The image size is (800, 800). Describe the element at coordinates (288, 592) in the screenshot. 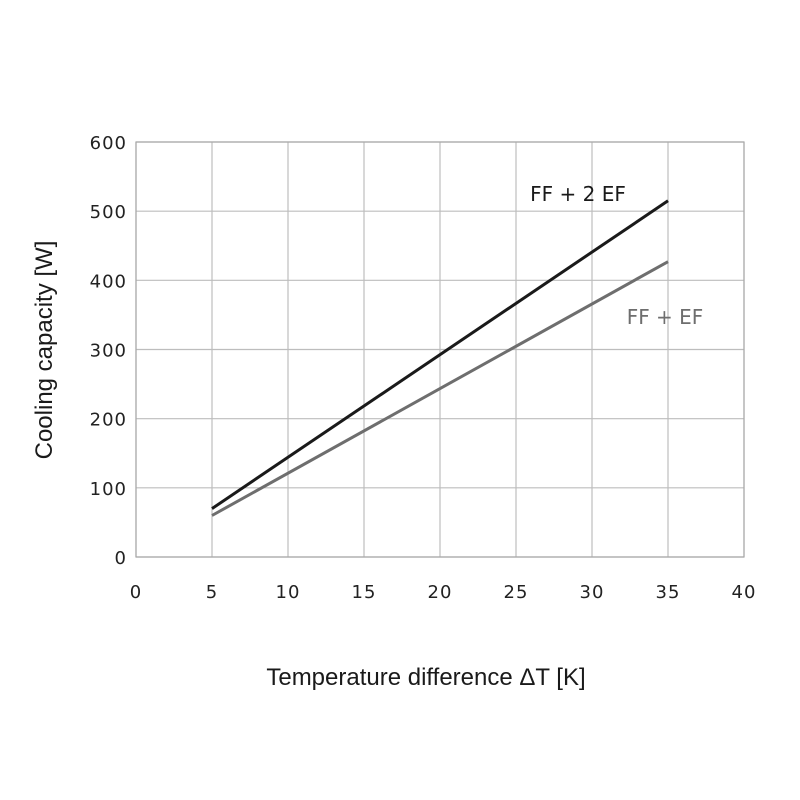

I see `x-tick-label: 10` at that location.